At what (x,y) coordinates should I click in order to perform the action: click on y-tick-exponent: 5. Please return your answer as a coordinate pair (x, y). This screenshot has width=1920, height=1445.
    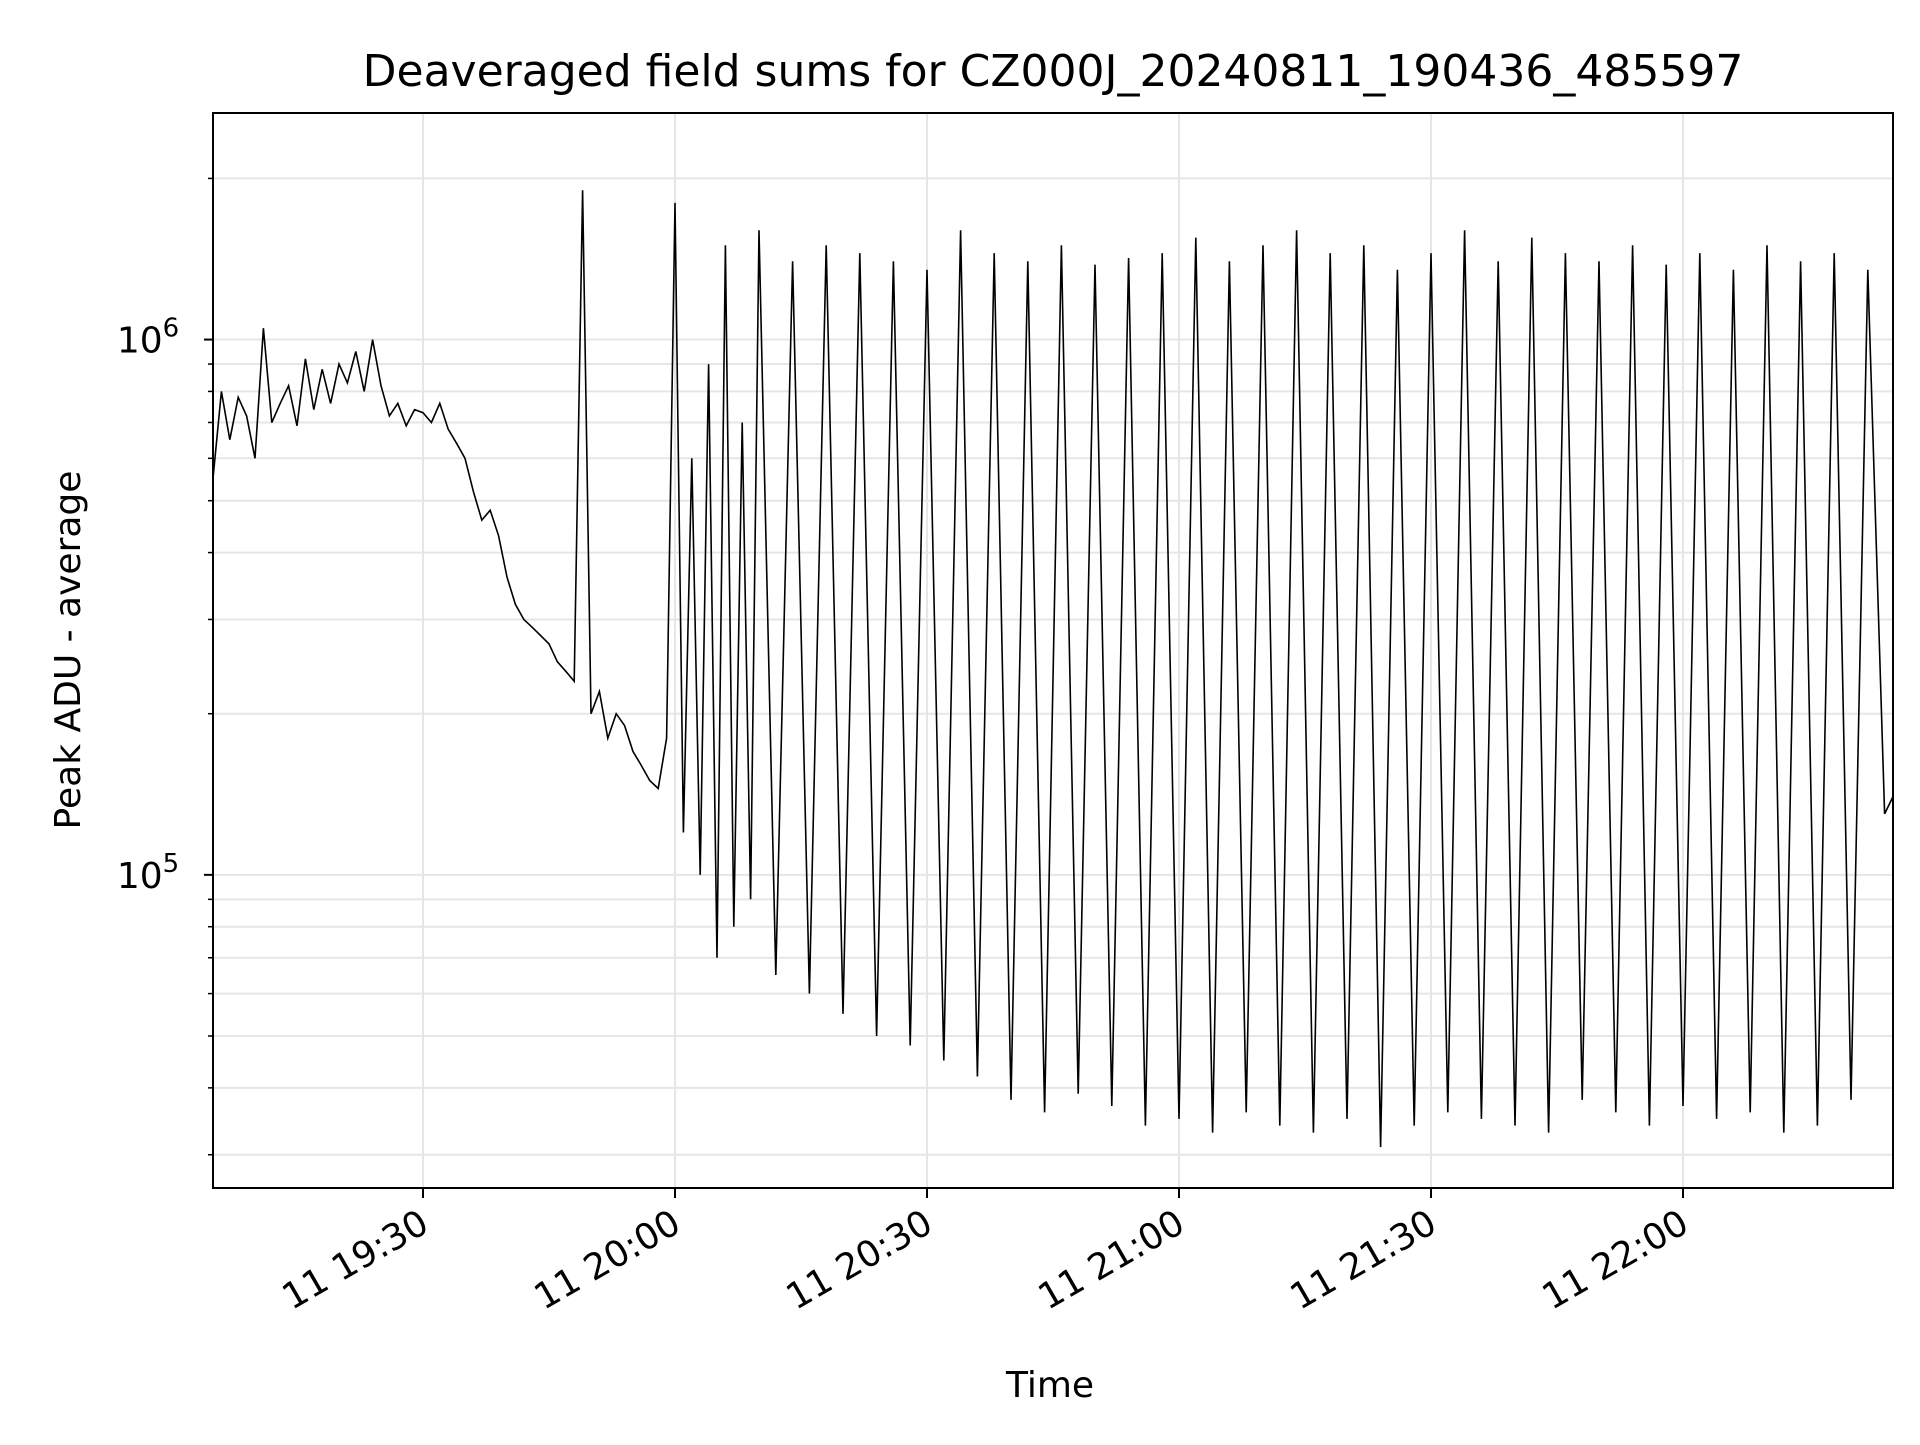
    Looking at the image, I should click on (171, 864).